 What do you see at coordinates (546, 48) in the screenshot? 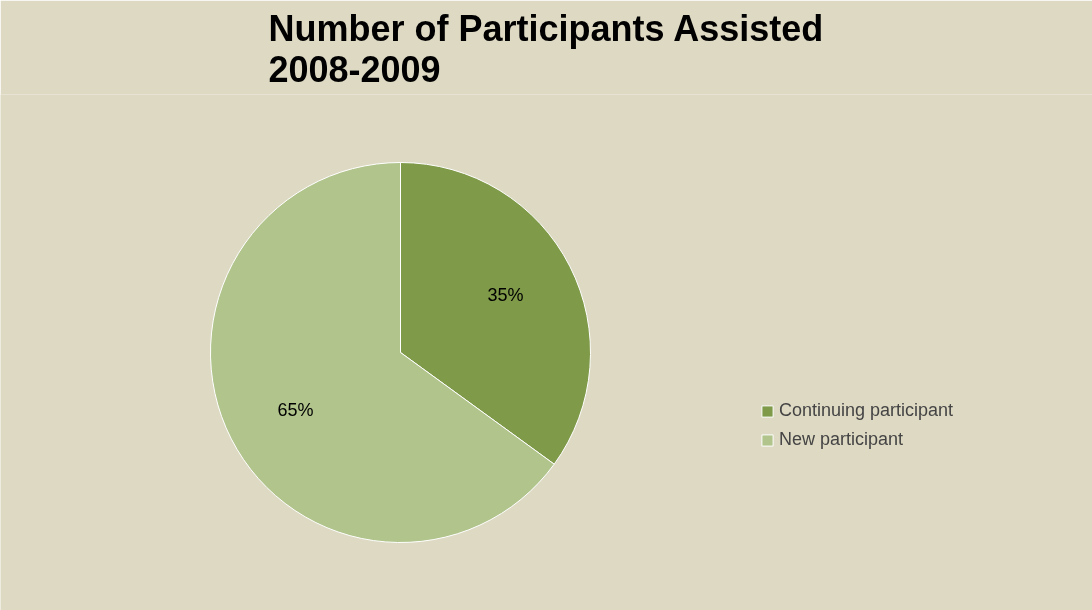
I see `chart-title: Number of Participants Assisted 2008-2009` at bounding box center [546, 48].